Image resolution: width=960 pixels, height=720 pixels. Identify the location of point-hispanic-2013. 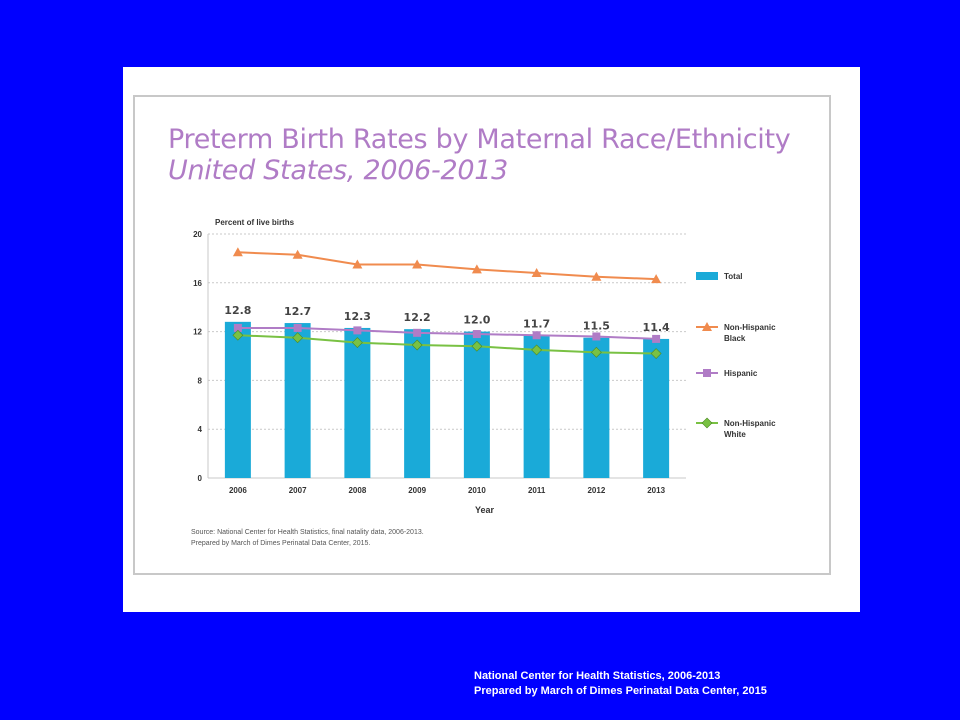
(656, 338).